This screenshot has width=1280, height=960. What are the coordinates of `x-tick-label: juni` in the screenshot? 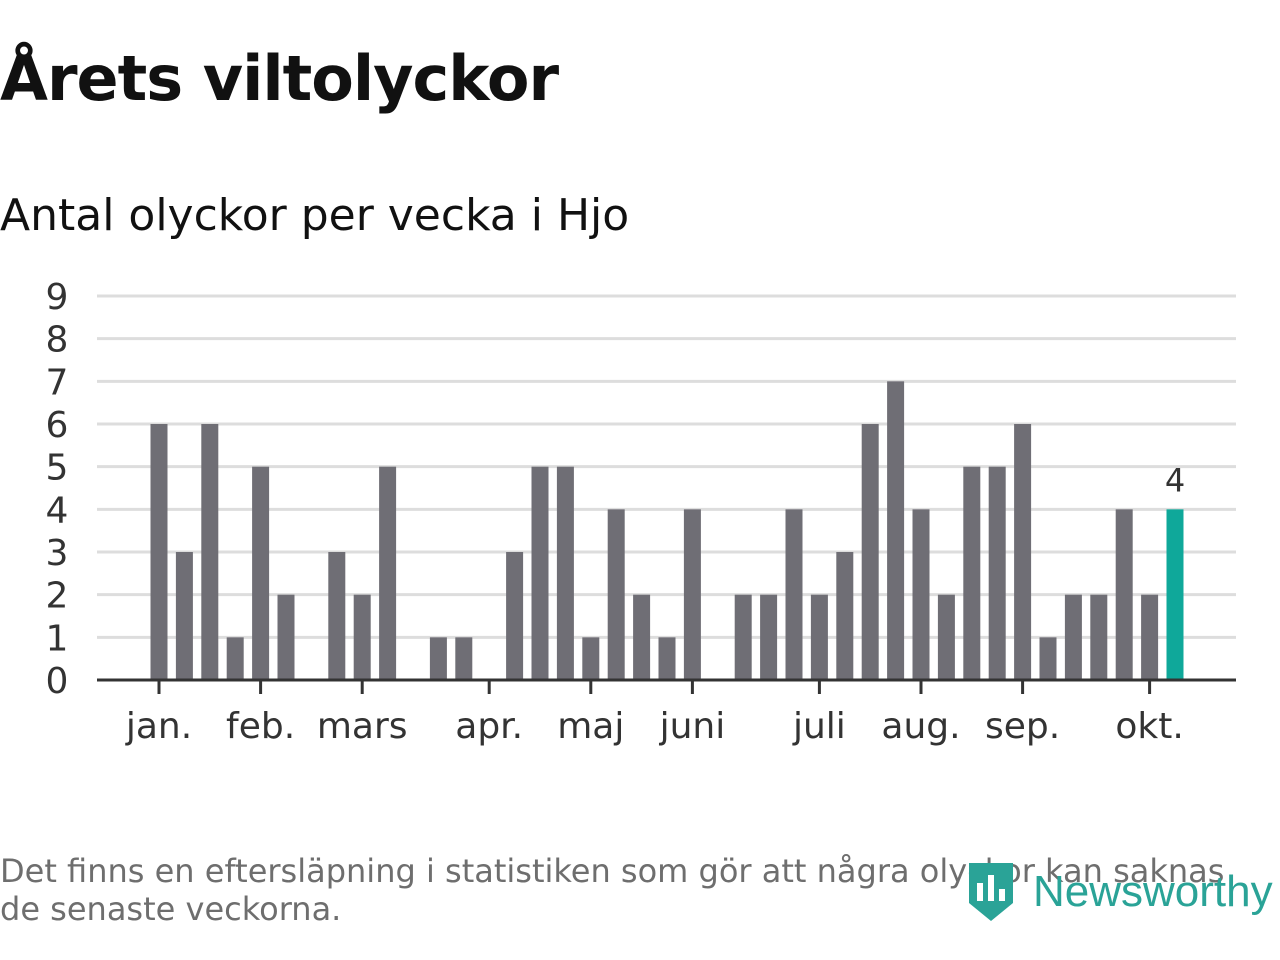 It's located at (692, 726).